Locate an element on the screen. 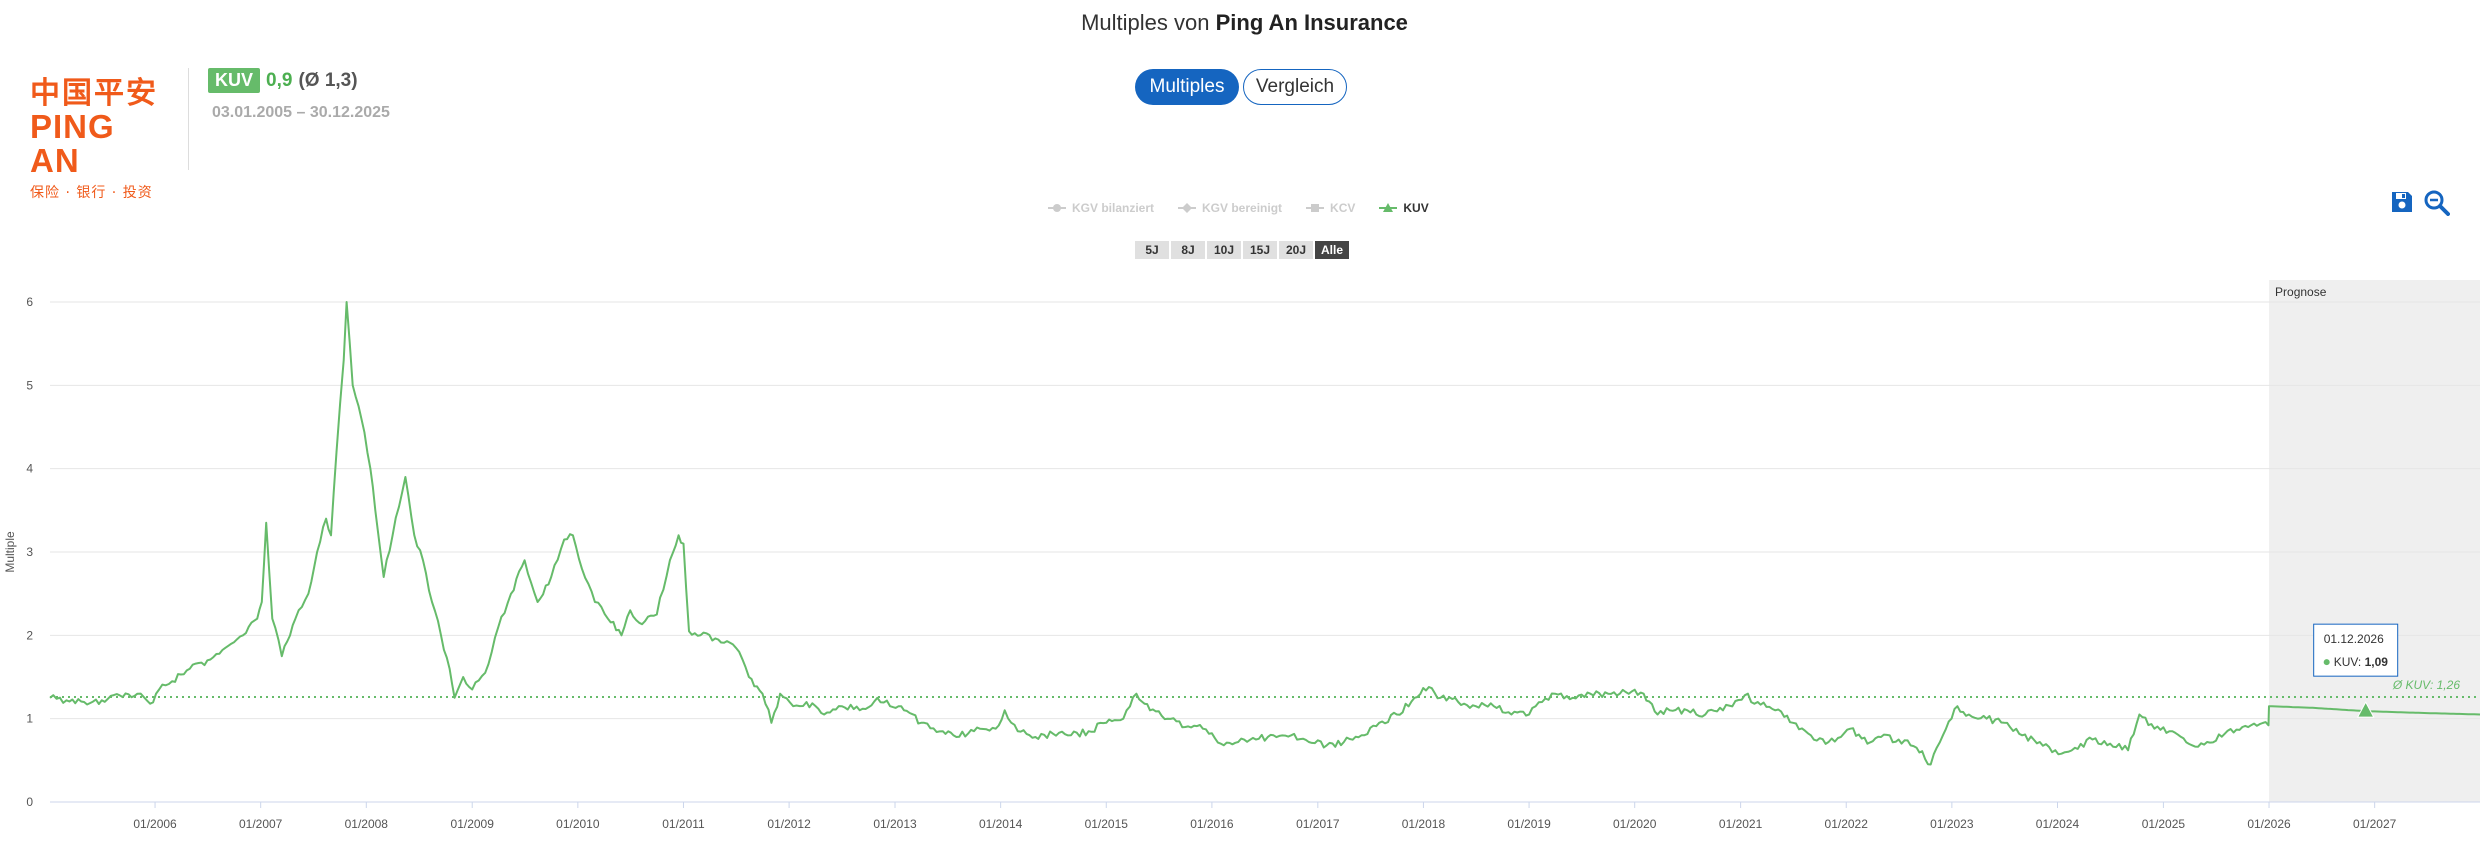  date-range: 03.01.2005 – 30.12.2025 is located at coordinates (301, 112).